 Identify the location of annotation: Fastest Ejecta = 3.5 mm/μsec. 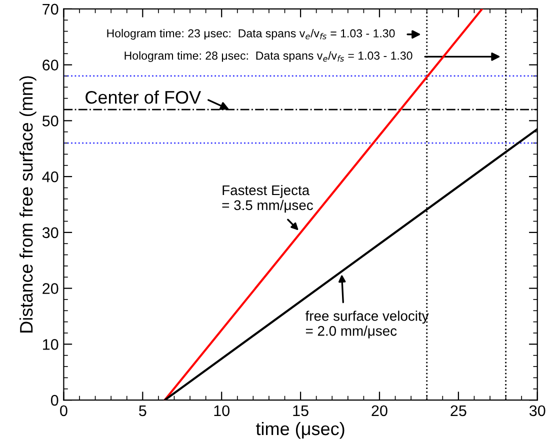
(267, 198).